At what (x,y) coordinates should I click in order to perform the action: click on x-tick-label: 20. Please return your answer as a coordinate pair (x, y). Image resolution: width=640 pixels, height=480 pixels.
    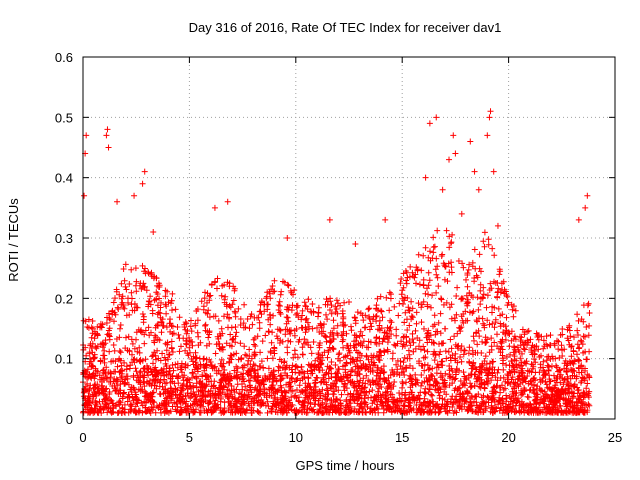
    Looking at the image, I should click on (508, 437).